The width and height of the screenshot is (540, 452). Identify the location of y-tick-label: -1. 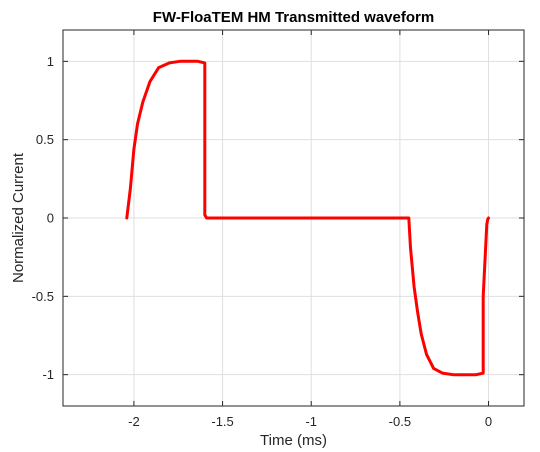
(48, 374).